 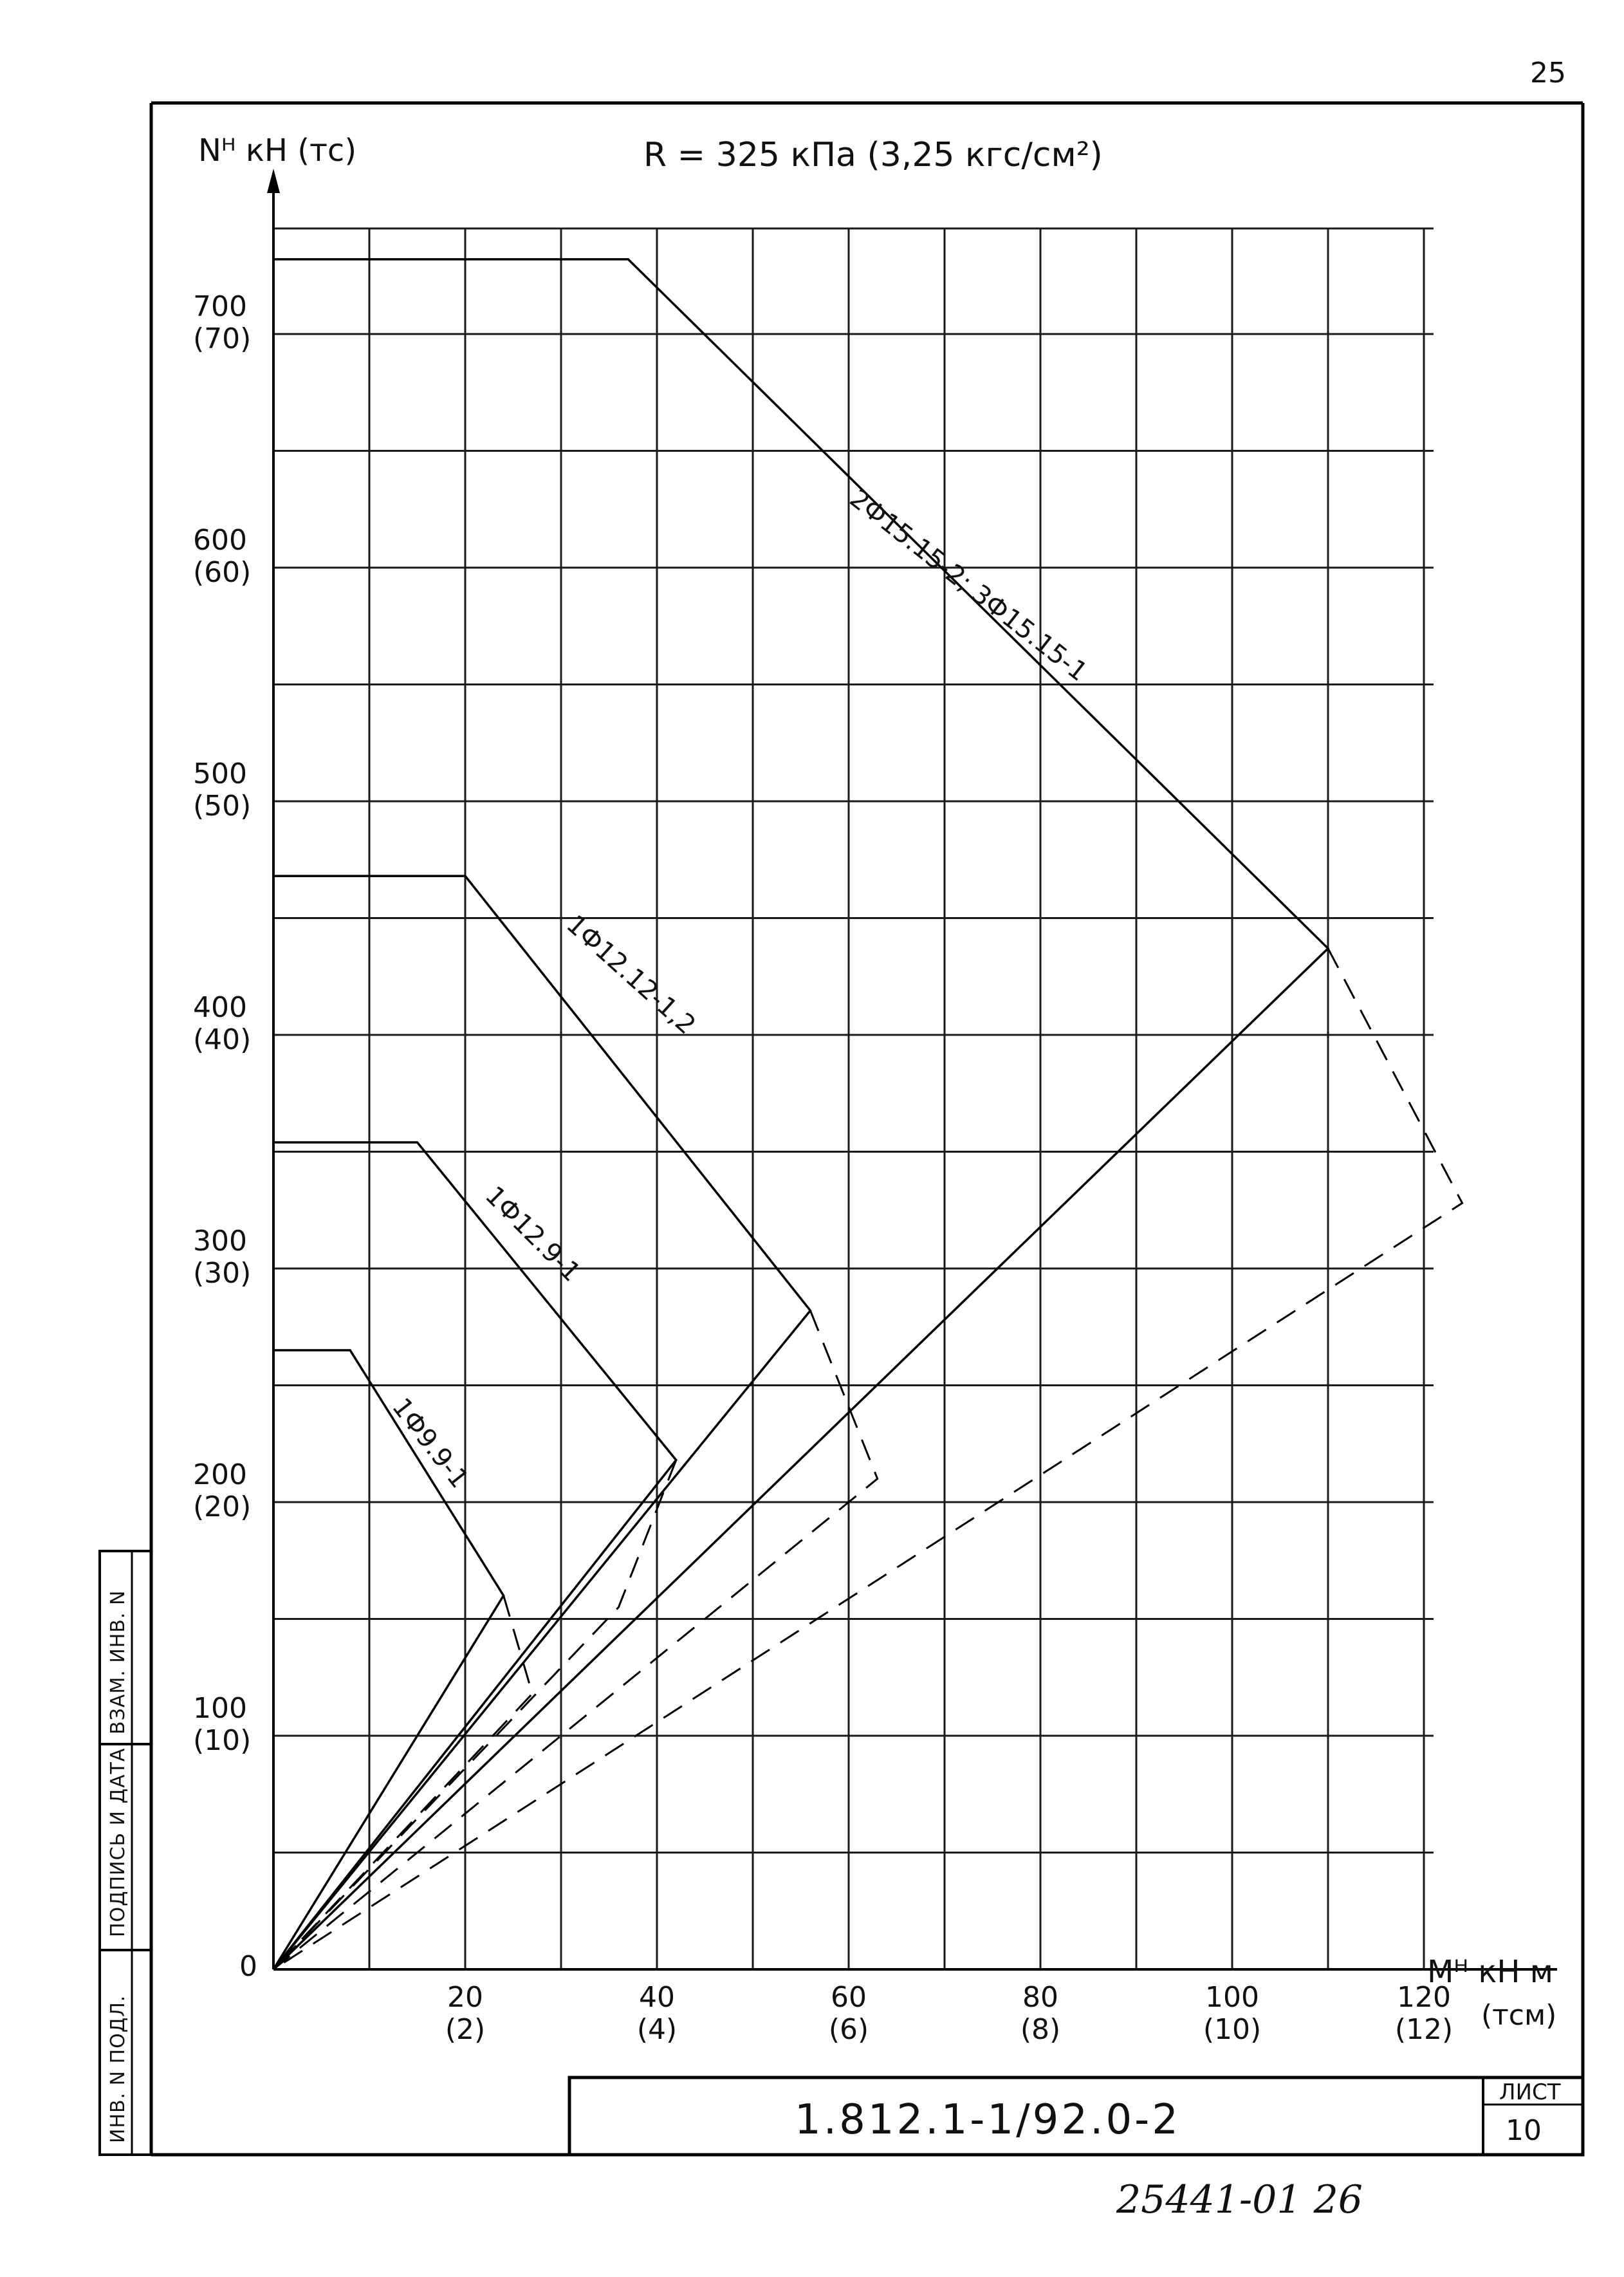 I want to click on sheet-label: ЛИСТ, so click(x=1530, y=2092).